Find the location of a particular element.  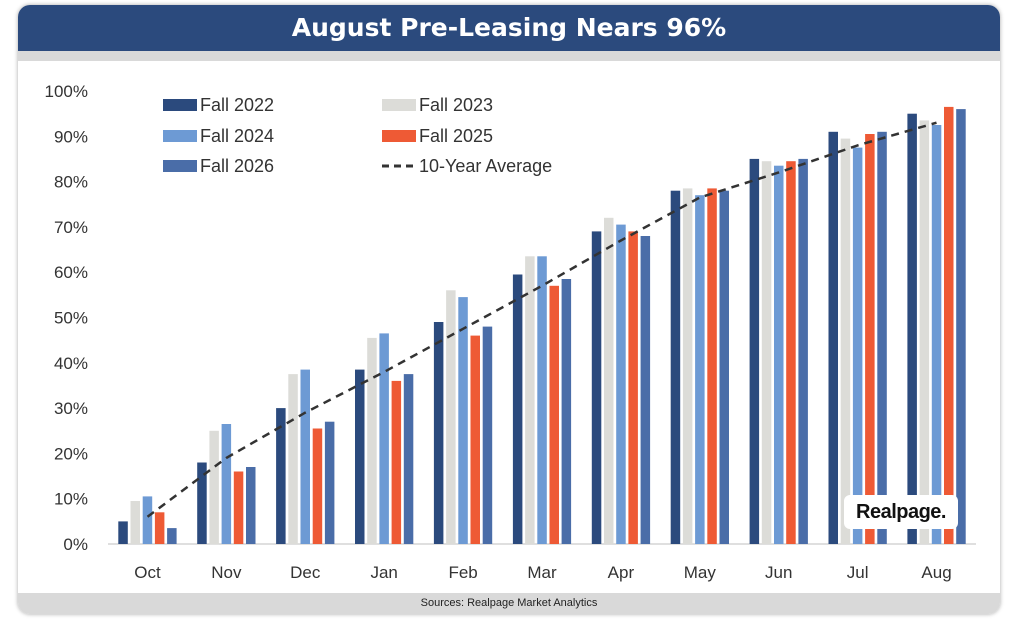

bar-fall-2025-aug is located at coordinates (949, 325).